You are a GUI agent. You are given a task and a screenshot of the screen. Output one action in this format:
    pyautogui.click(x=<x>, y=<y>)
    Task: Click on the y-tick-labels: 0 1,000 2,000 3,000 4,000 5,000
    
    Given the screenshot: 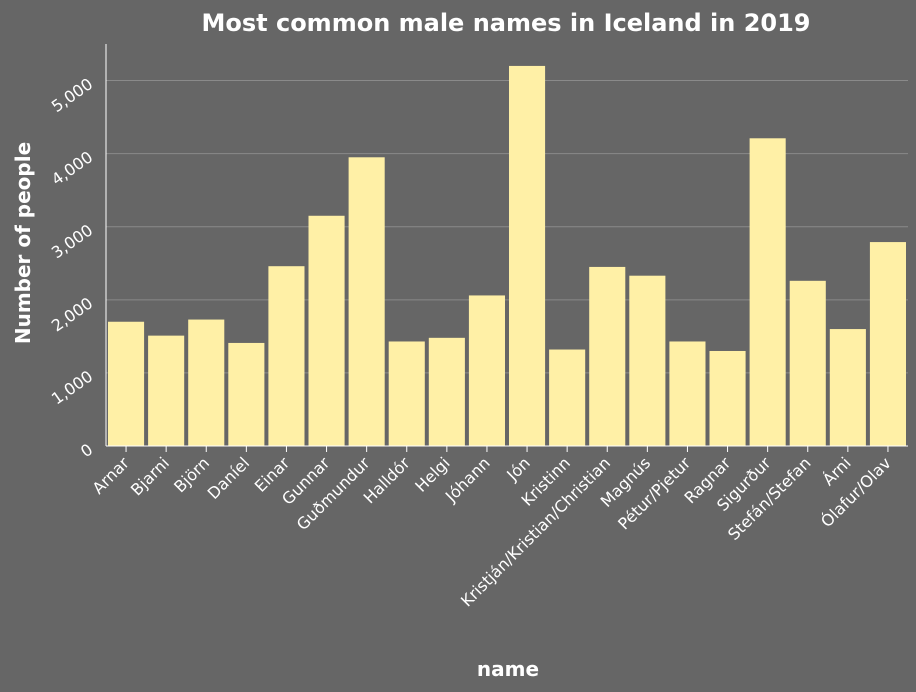 What is the action you would take?
    pyautogui.click(x=72, y=267)
    